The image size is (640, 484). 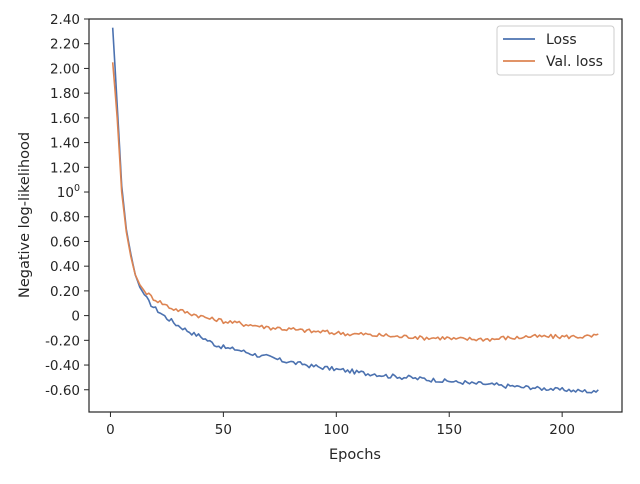 What do you see at coordinates (62, 391) in the screenshot?
I see `y-tick-label: -0.60` at bounding box center [62, 391].